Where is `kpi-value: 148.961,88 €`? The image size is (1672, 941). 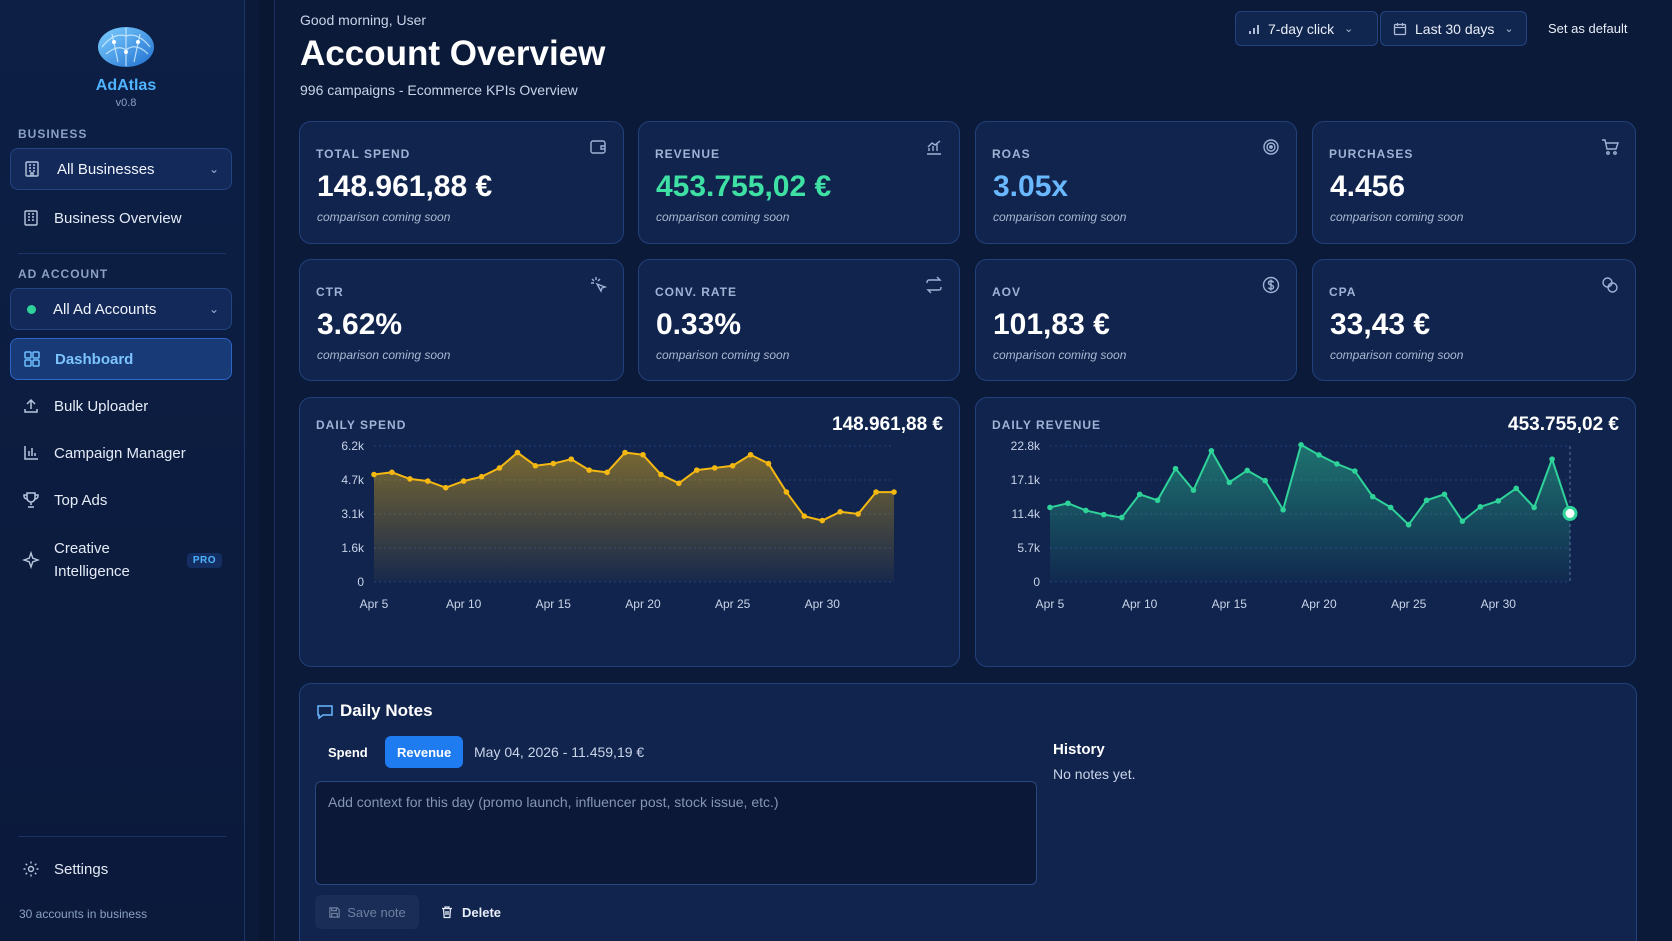
kpi-value: 148.961,88 € is located at coordinates (405, 186).